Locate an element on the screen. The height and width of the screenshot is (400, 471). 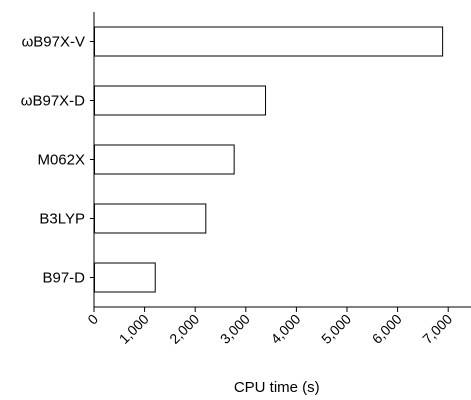
x-axis-label: CPU time (s) is located at coordinates (277, 387).